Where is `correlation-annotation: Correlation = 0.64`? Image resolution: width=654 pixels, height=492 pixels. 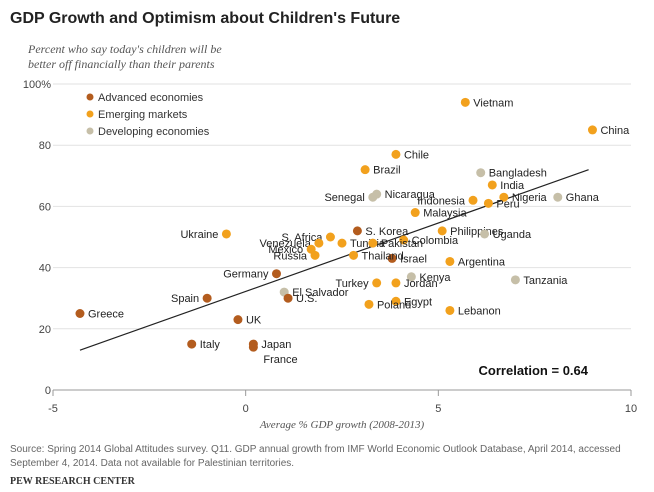 correlation-annotation: Correlation = 0.64 is located at coordinates (534, 370).